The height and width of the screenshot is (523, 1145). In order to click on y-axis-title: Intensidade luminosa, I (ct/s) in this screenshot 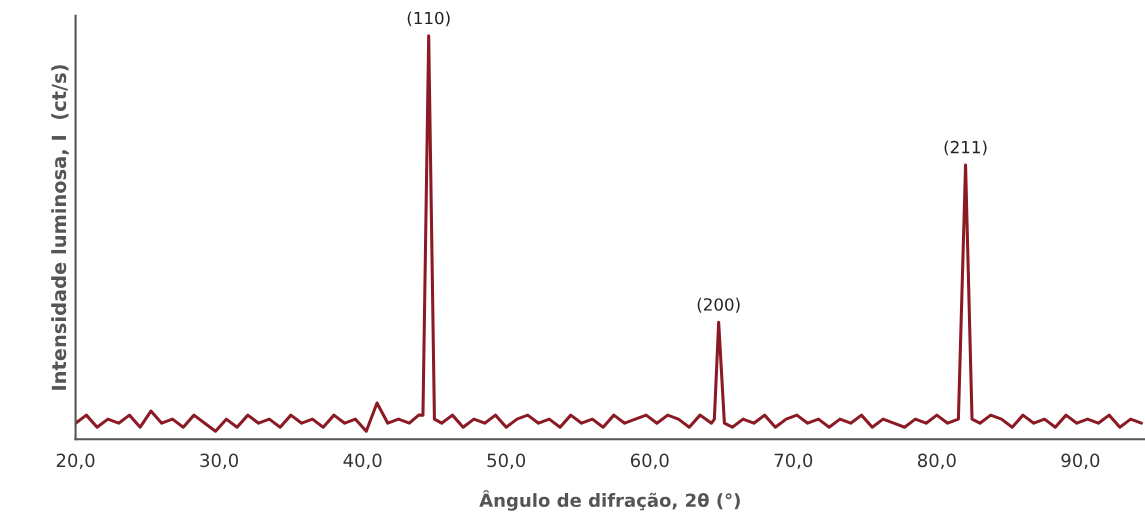, I will do `click(60, 227)`.